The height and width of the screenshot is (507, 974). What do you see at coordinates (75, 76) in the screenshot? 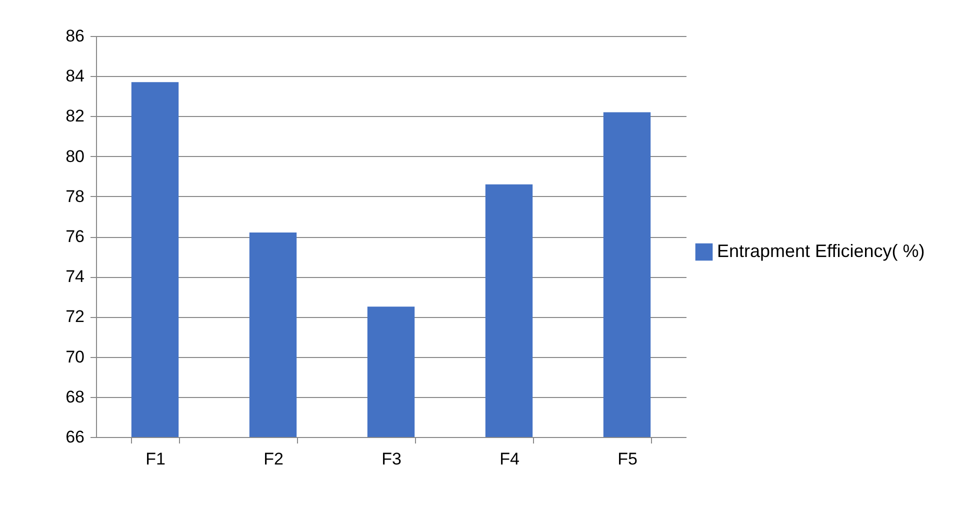
I see `y-tick-label: 84` at bounding box center [75, 76].